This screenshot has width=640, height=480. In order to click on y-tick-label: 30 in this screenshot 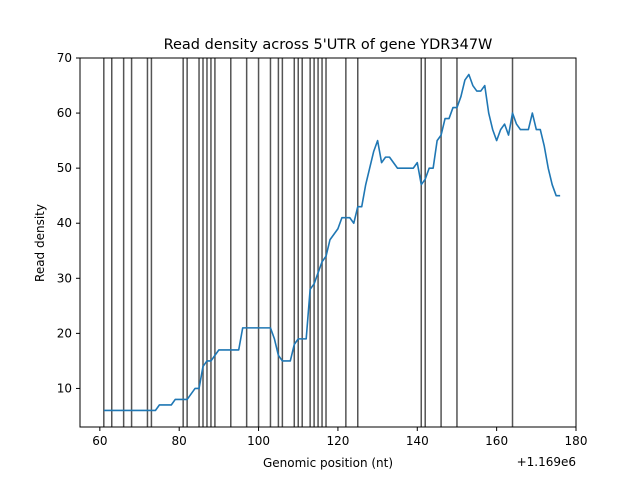, I will do `click(64, 278)`.